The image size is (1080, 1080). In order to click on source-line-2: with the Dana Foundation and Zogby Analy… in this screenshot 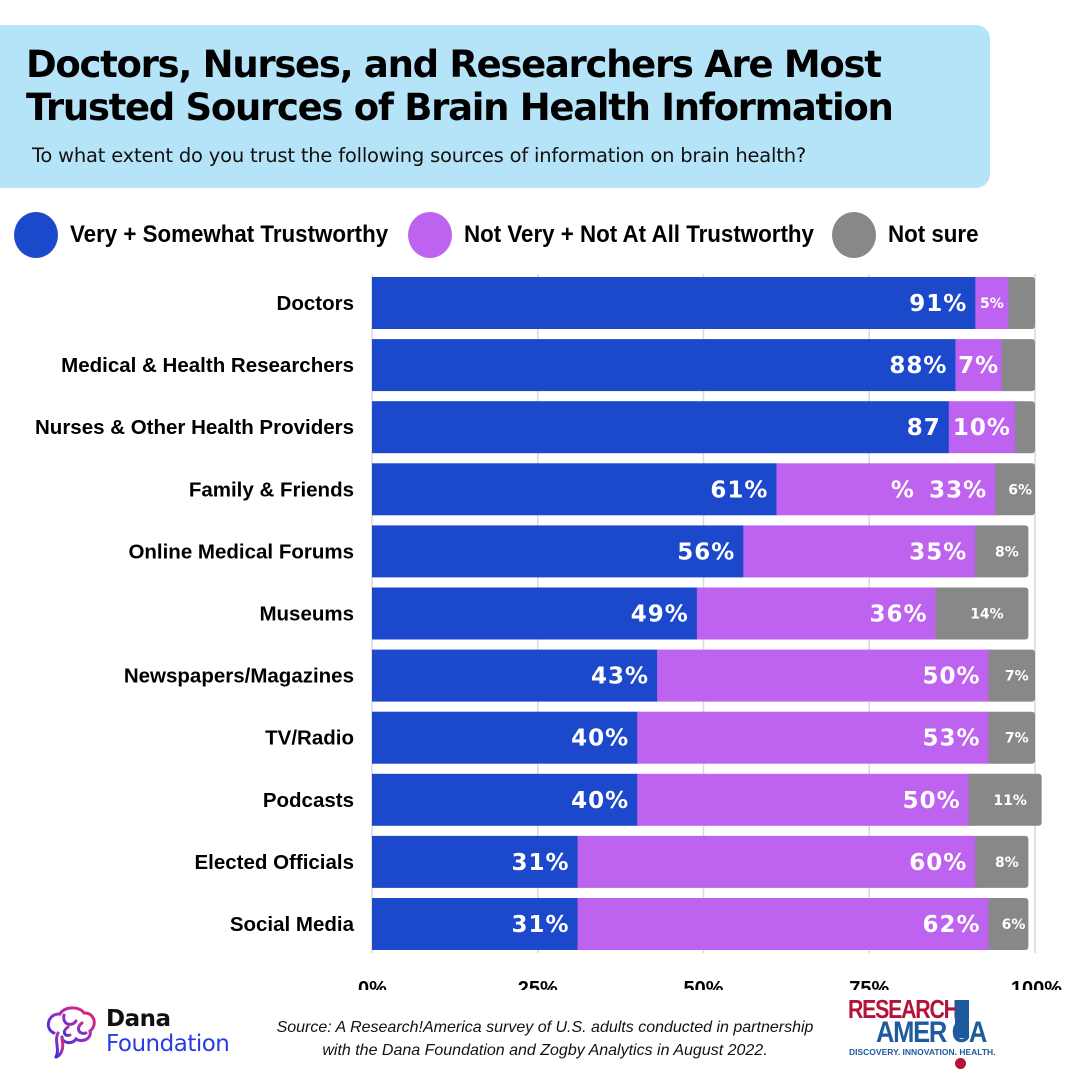, I will do `click(545, 1050)`.